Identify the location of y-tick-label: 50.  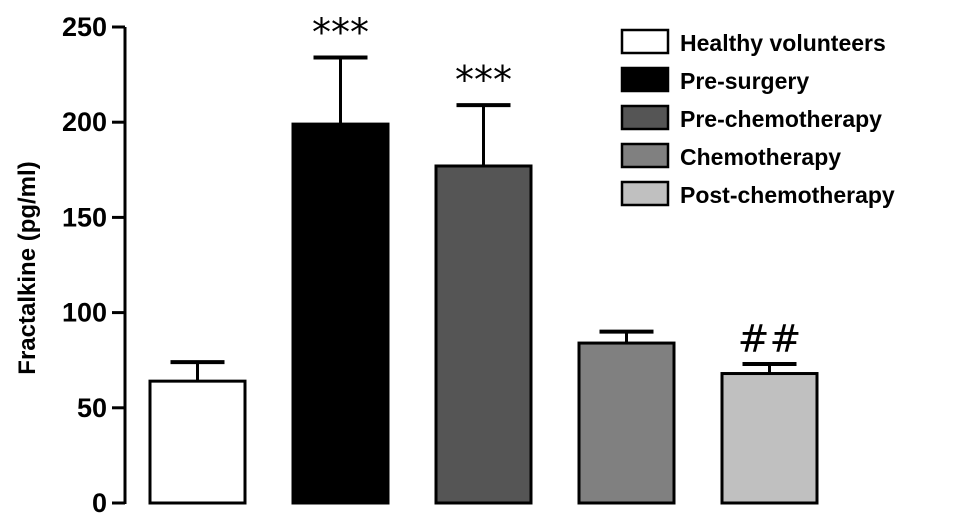
(92, 408).